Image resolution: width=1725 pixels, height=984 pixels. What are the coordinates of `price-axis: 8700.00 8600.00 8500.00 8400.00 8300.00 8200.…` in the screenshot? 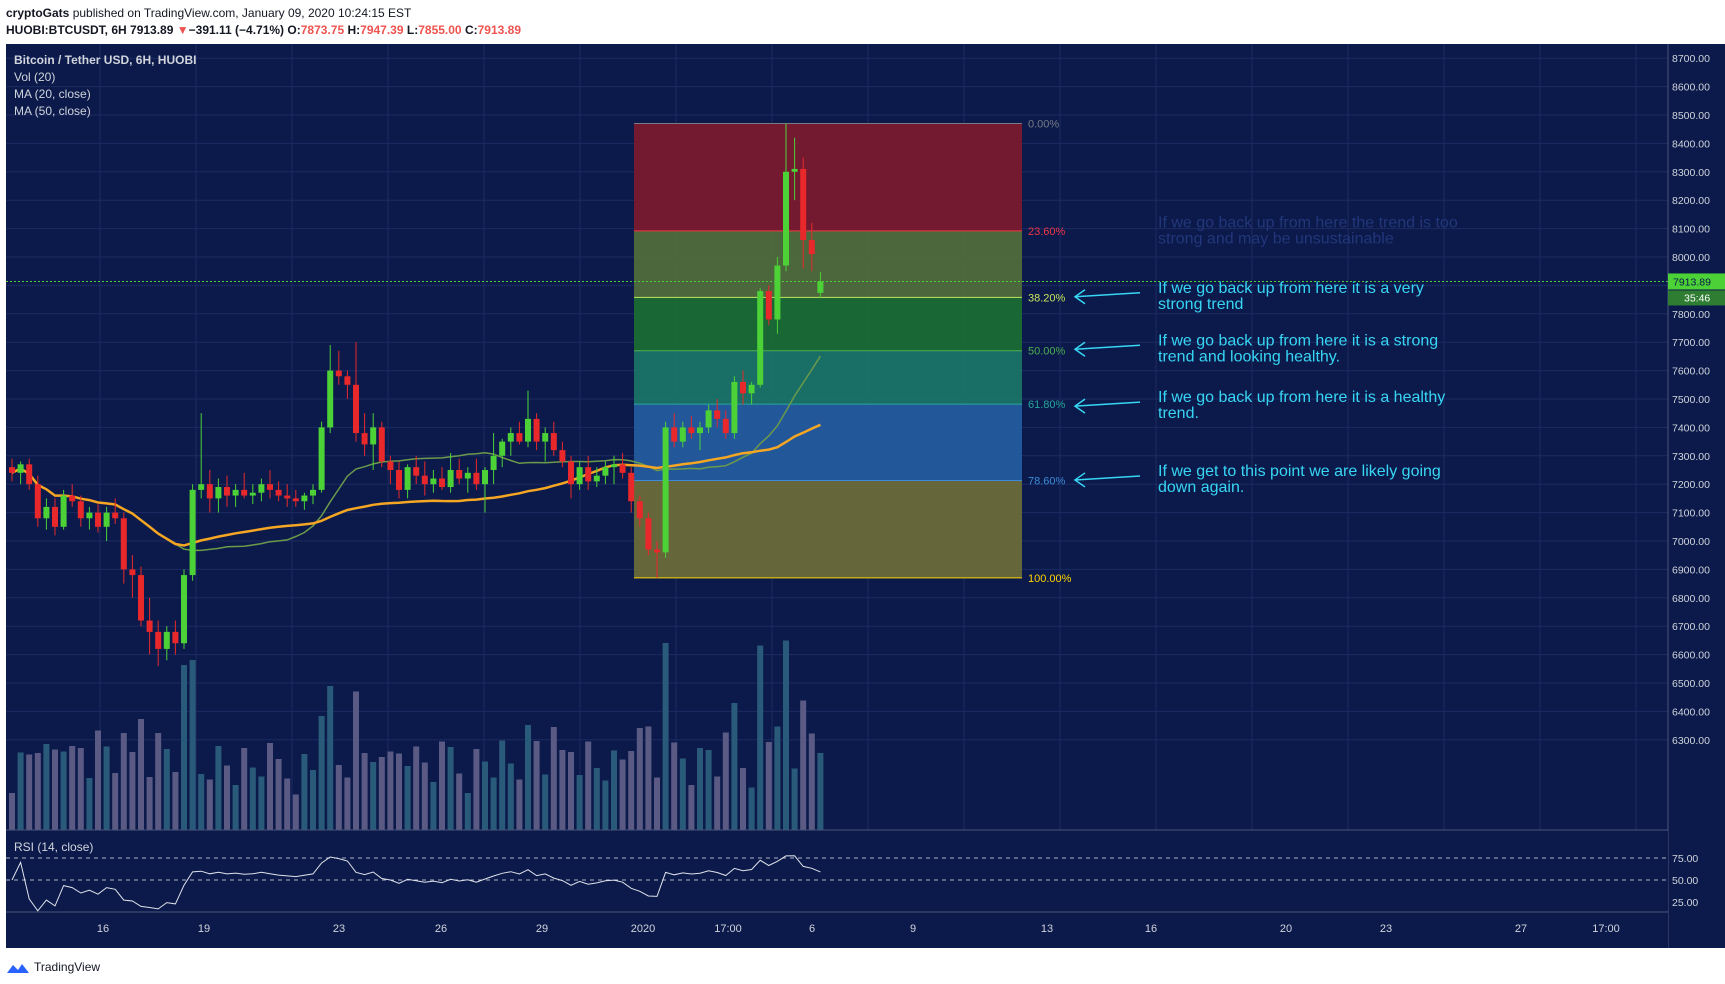 It's located at (1696, 496).